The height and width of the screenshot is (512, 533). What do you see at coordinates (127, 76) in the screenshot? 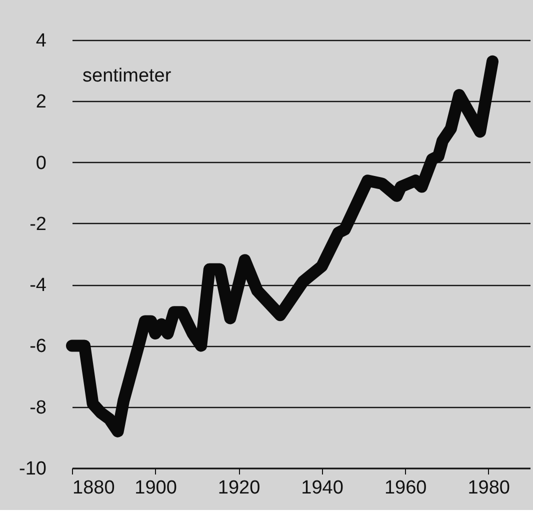
I see `y-axis-title: sentimeter` at bounding box center [127, 76].